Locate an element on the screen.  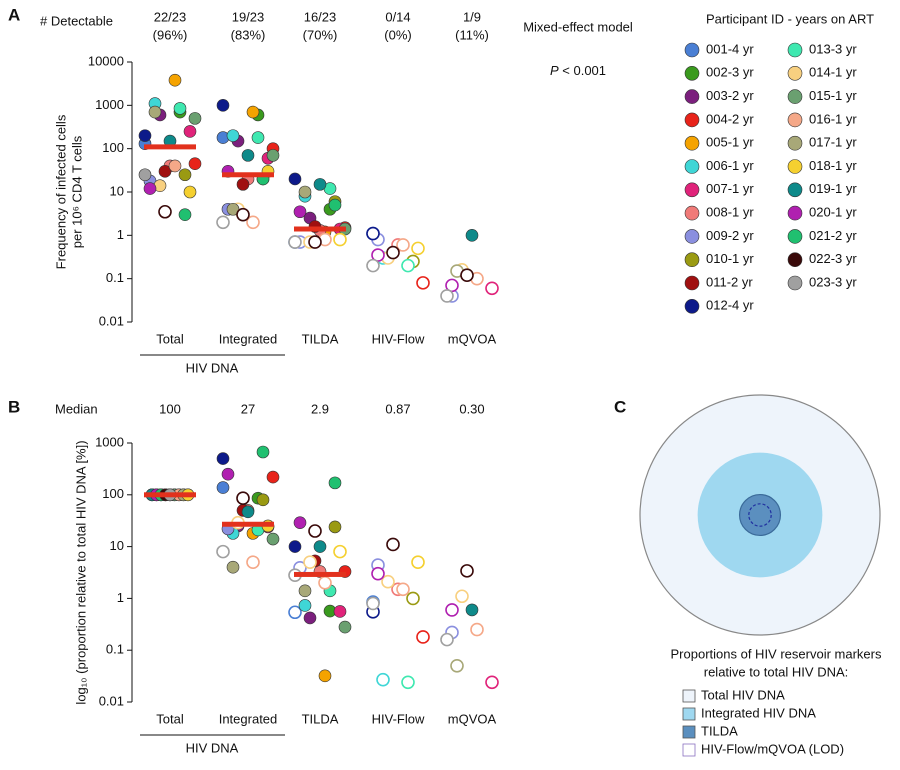
legend-swatch is located at coordinates (689, 750).